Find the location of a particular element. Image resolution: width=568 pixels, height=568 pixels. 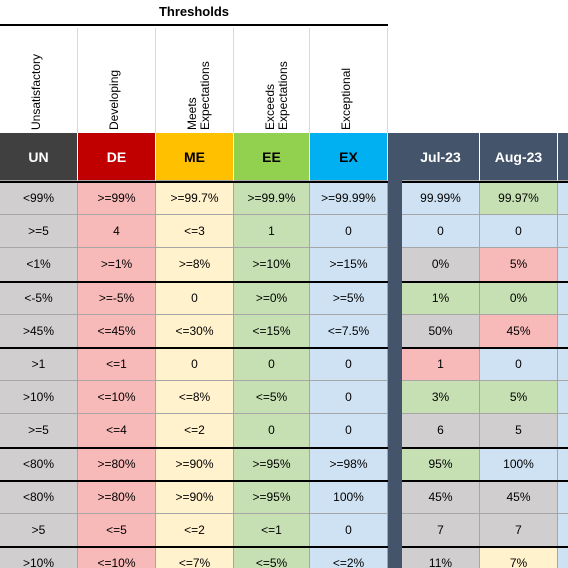

title: Thresholds is located at coordinates (194, 11).